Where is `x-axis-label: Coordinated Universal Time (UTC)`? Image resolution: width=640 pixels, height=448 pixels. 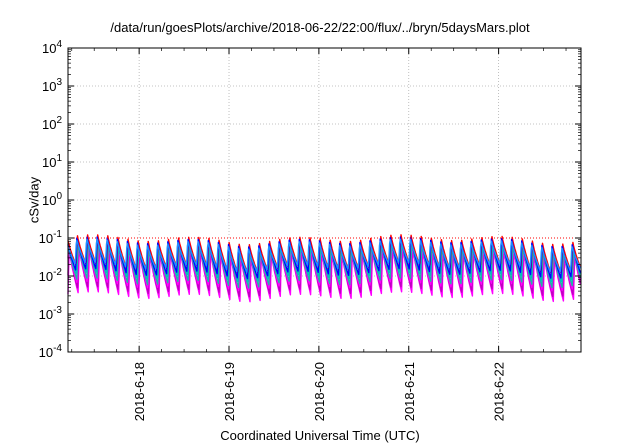
x-axis-label: Coordinated Universal Time (UTC) is located at coordinates (320, 435).